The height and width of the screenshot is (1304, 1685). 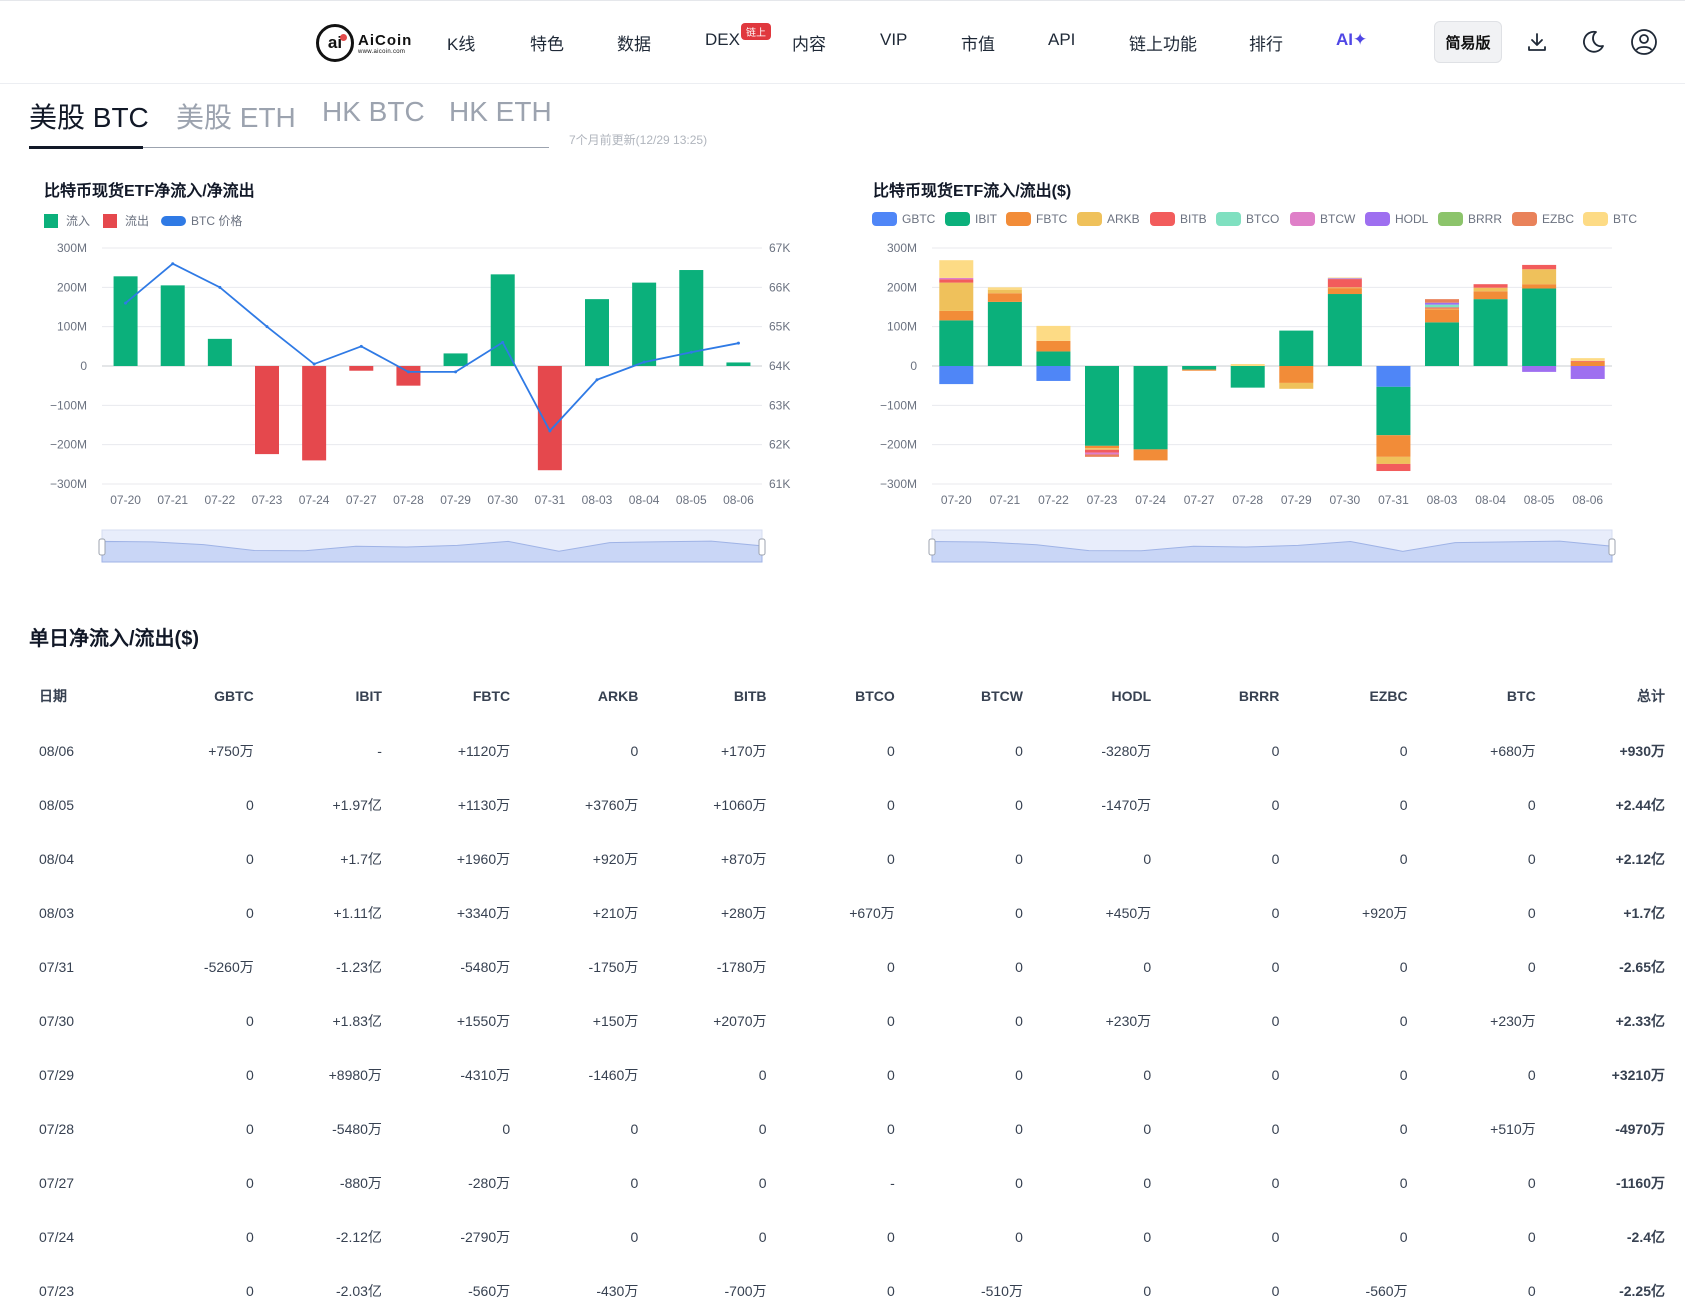 What do you see at coordinates (1442, 316) in the screenshot?
I see `stacked-bar-fbtc` at bounding box center [1442, 316].